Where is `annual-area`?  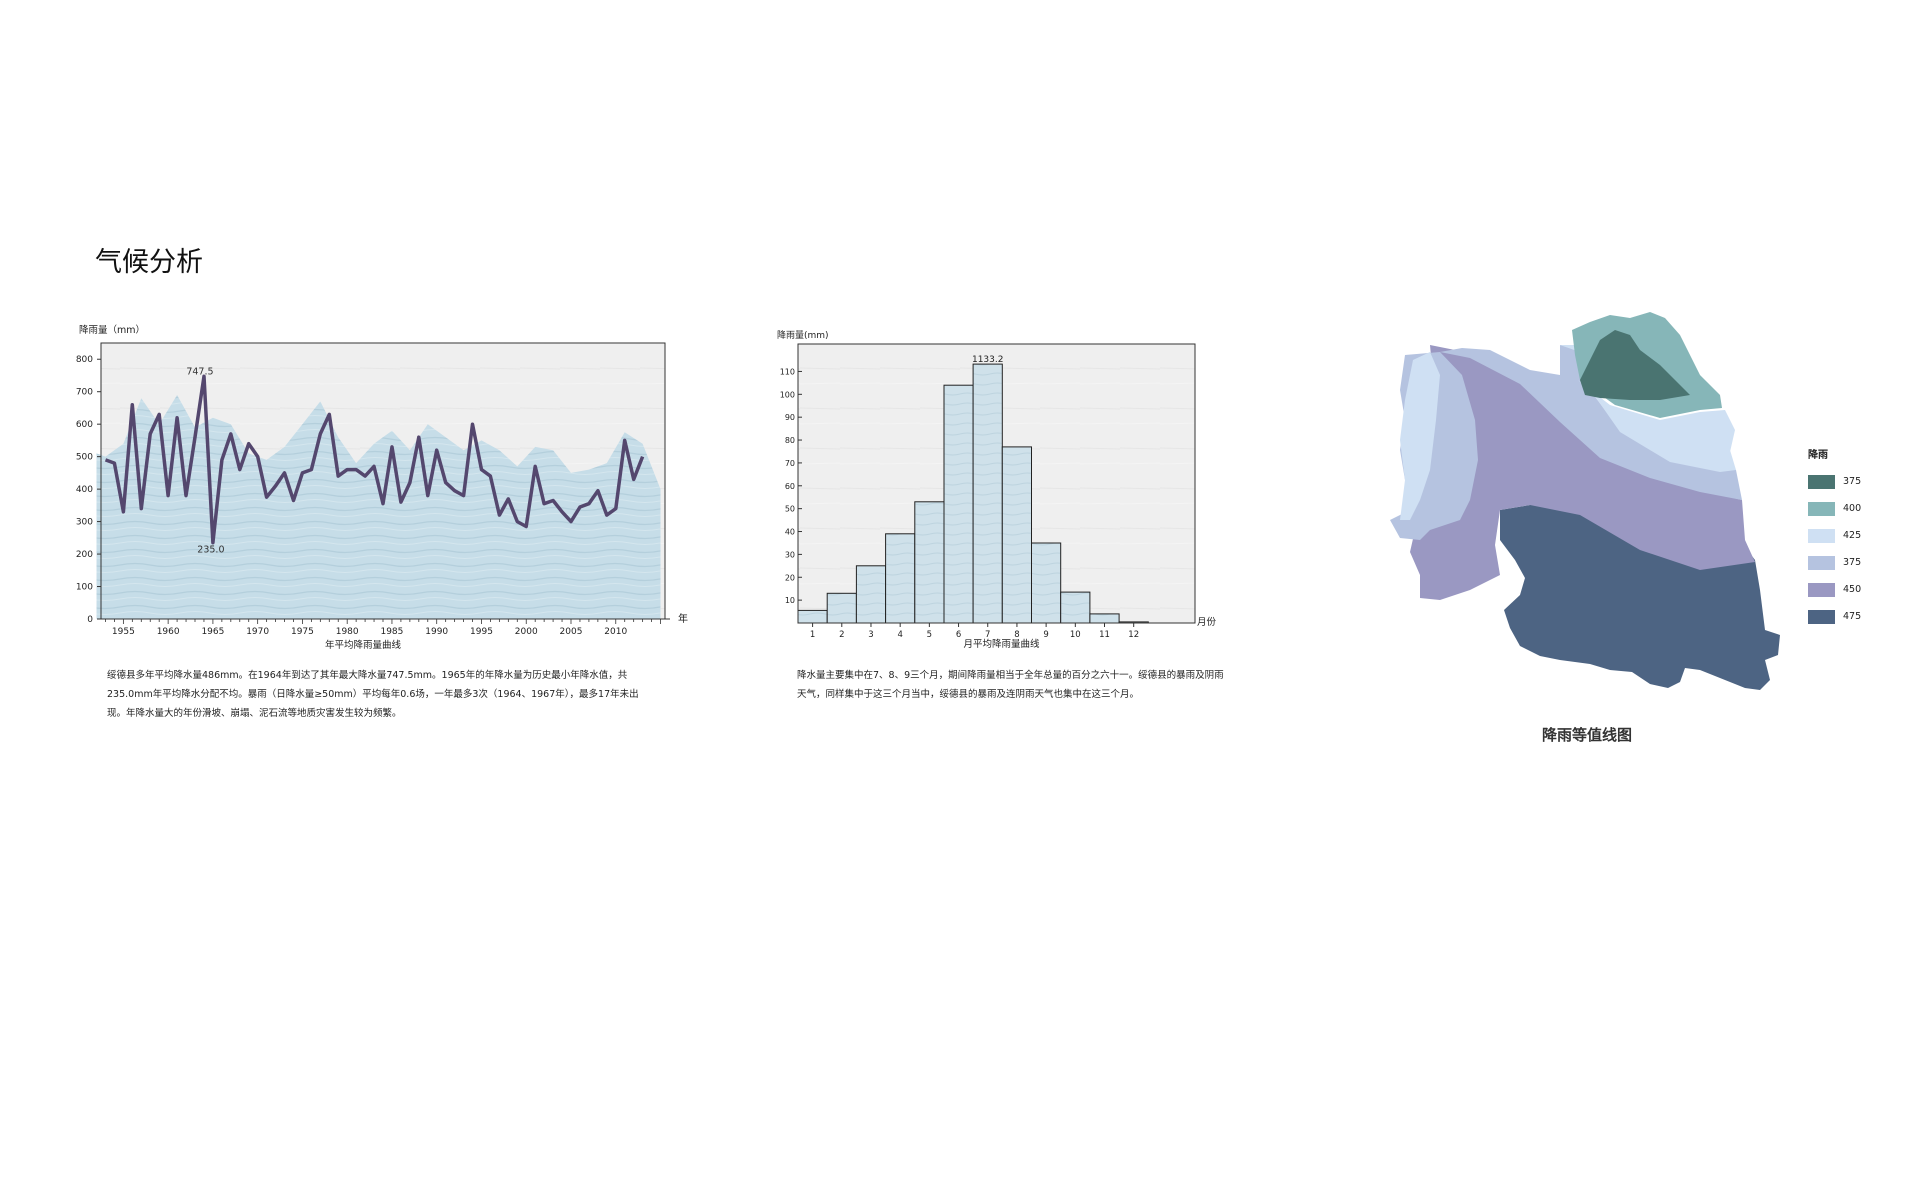 annual-area is located at coordinates (378, 507).